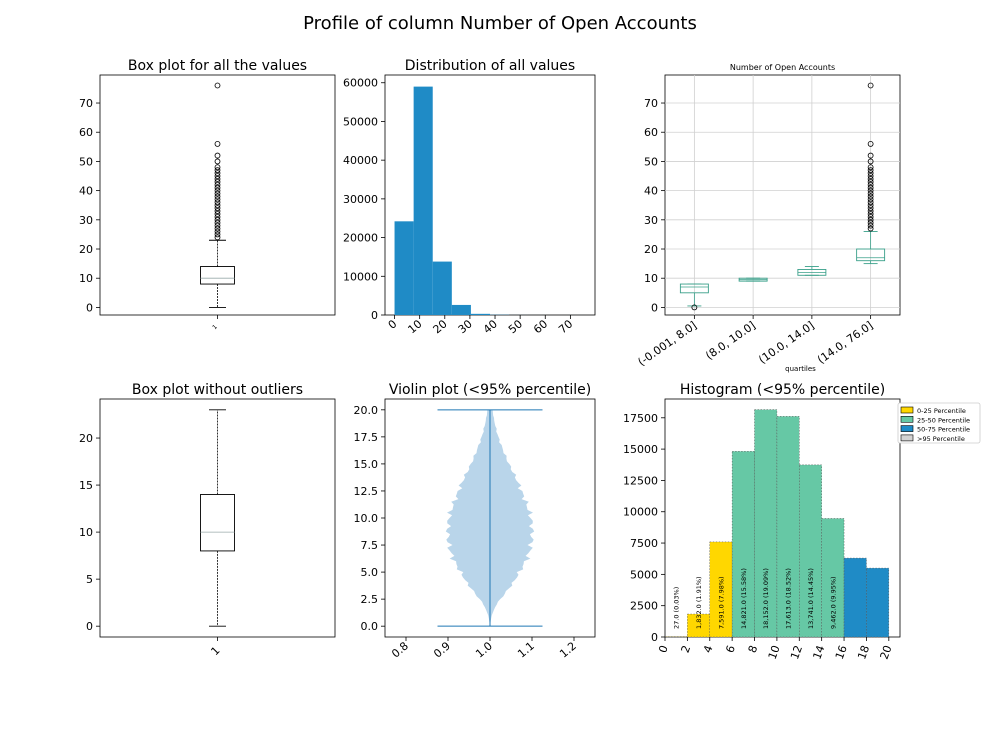  I want to click on y-tick-label: 50, so click(86, 161).